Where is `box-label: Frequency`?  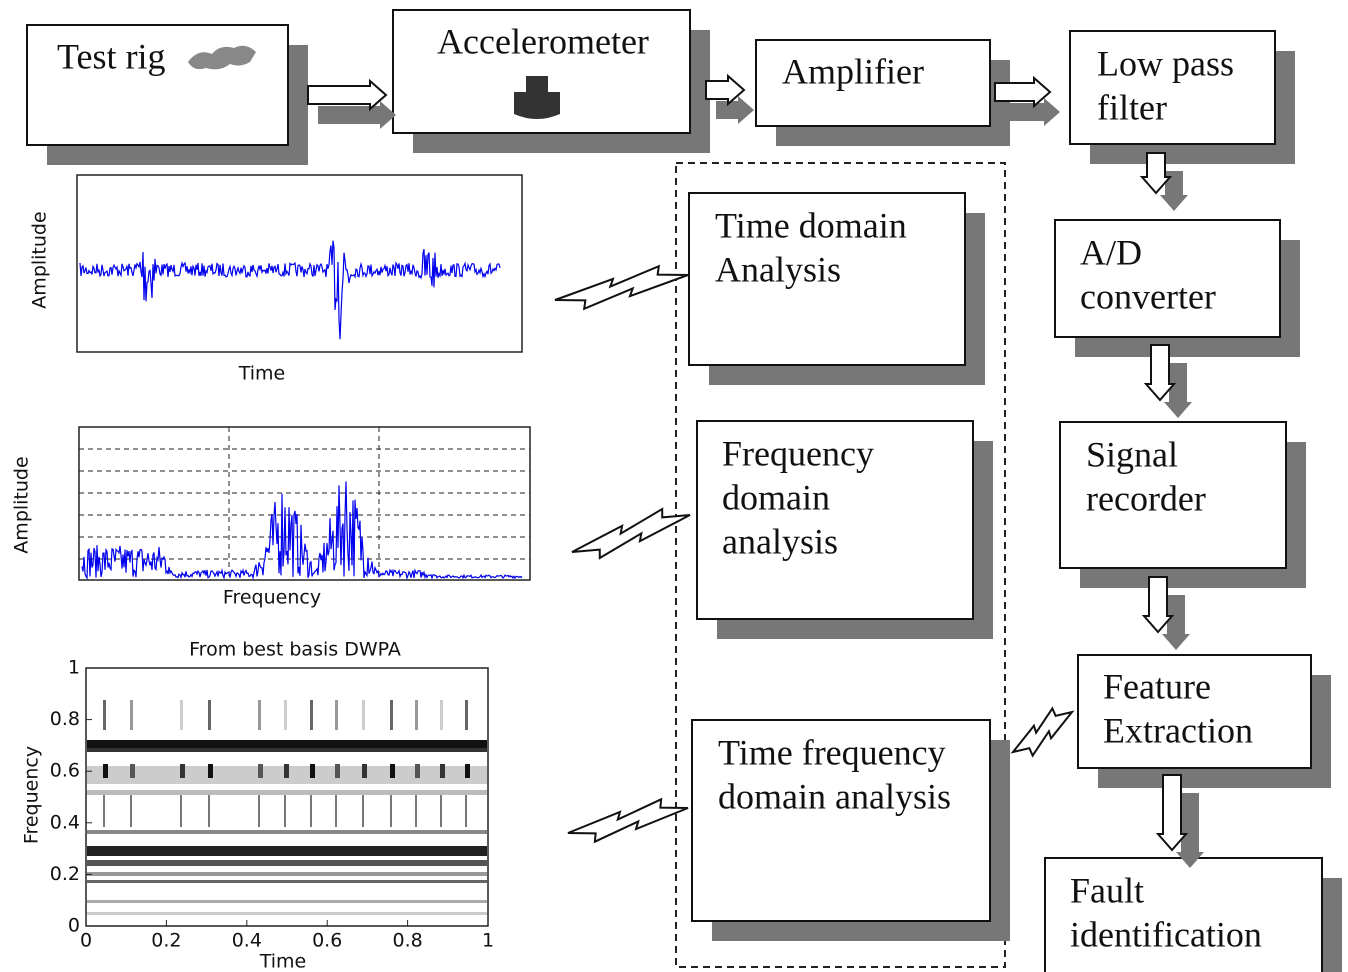
box-label: Frequency is located at coordinates (798, 453).